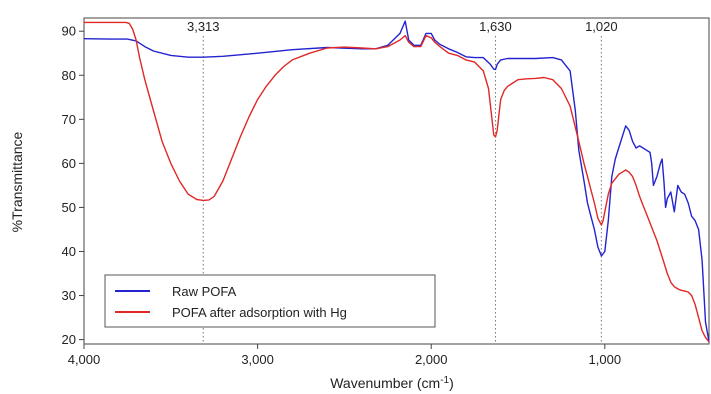 Image resolution: width=711 pixels, height=394 pixels. Describe the element at coordinates (69, 163) in the screenshot. I see `y-tick-label: 60` at that location.